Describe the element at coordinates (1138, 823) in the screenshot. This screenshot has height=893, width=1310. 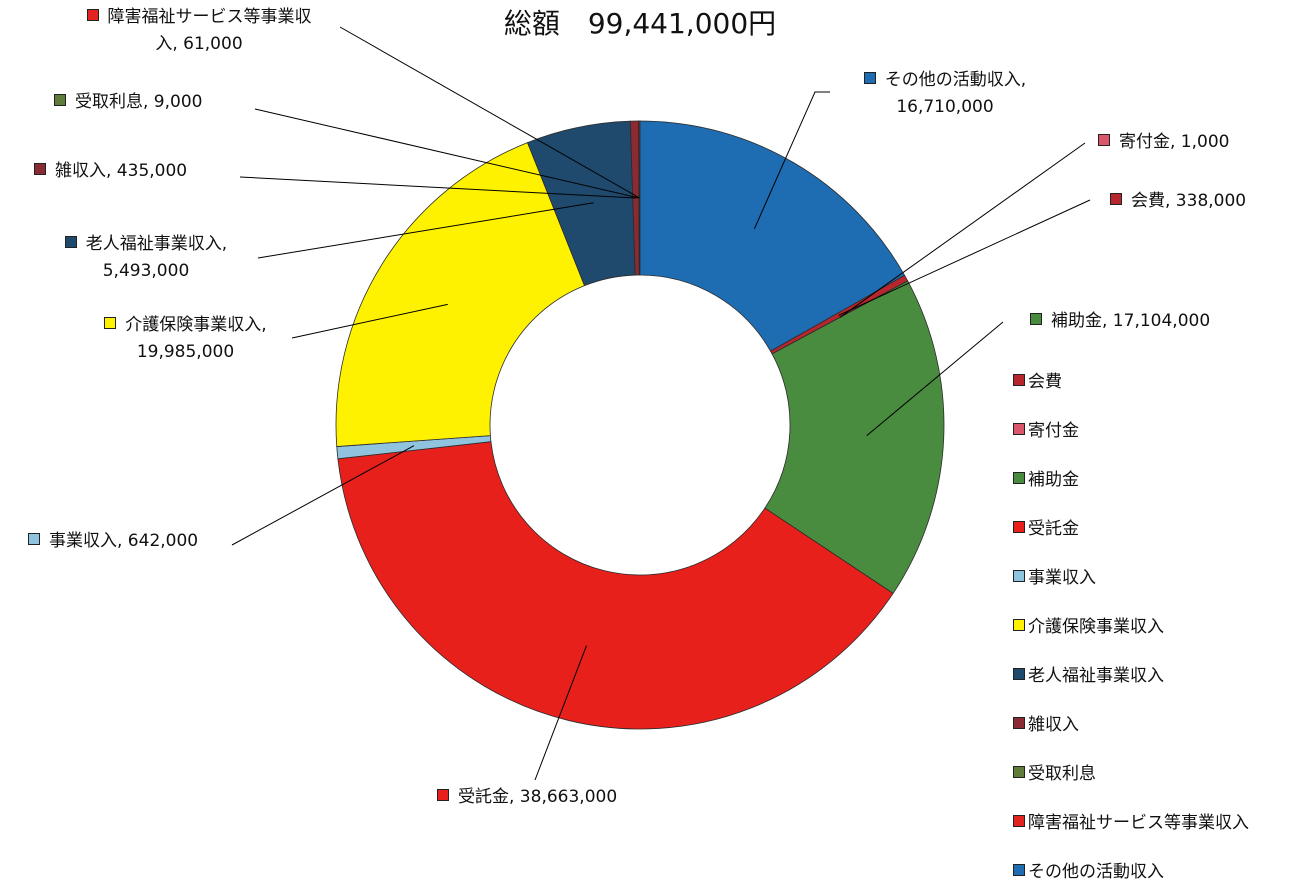
I see `legend-label: 障害福祉サービス等事業収入` at that location.